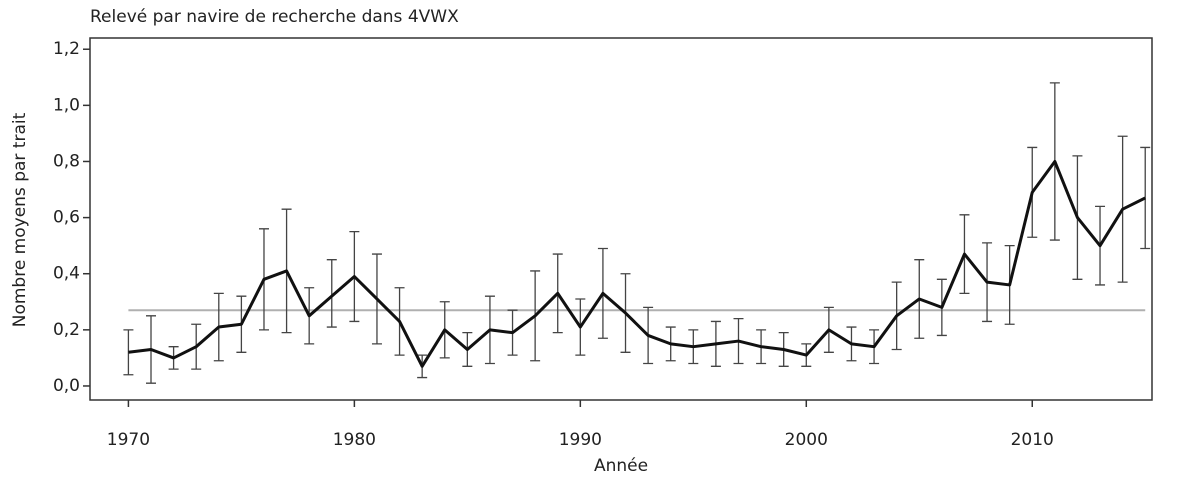  Describe the element at coordinates (128, 440) in the screenshot. I see `x-tick-label: 1970` at that location.